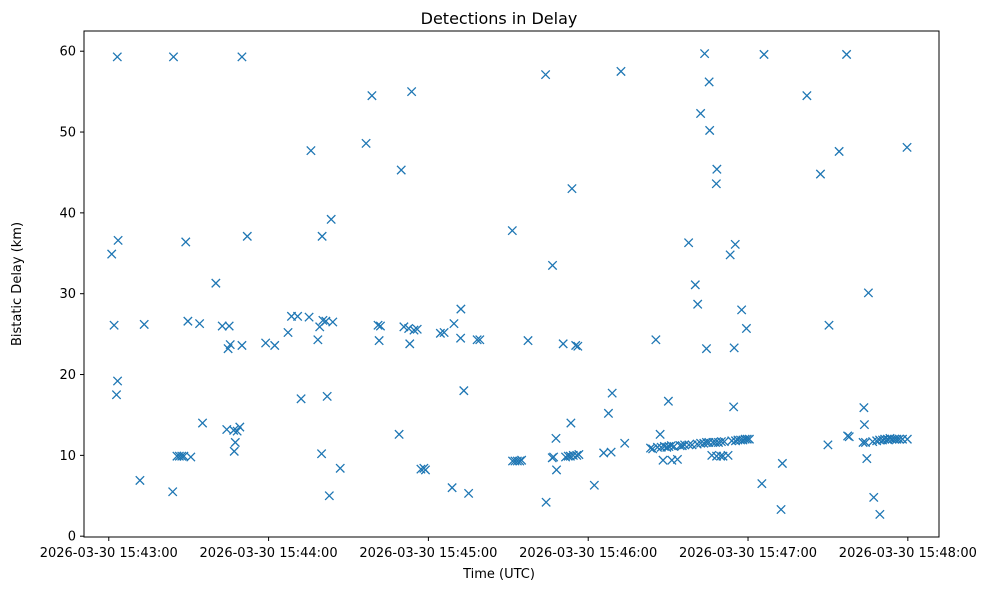 The image size is (985, 590). Describe the element at coordinates (109, 553) in the screenshot. I see `x-tick-label: 2026-03-30 15:43:00` at that location.